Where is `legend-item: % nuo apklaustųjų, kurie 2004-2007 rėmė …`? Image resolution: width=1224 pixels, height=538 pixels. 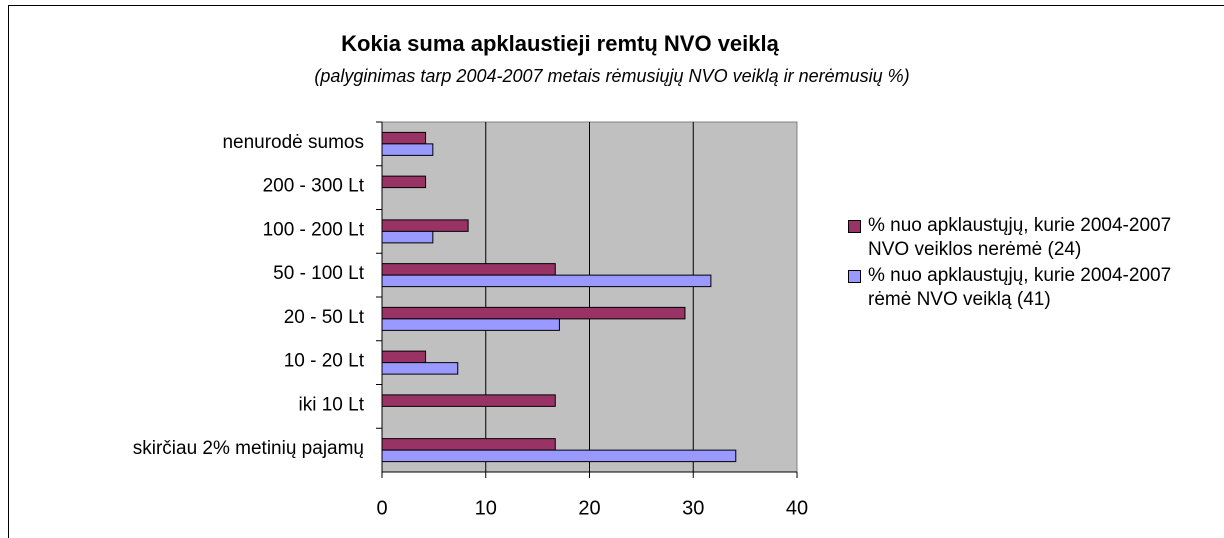 legend-item: % nuo apklaustųjų, kurie 2004-2007 rėmė … is located at coordinates (1031, 288).